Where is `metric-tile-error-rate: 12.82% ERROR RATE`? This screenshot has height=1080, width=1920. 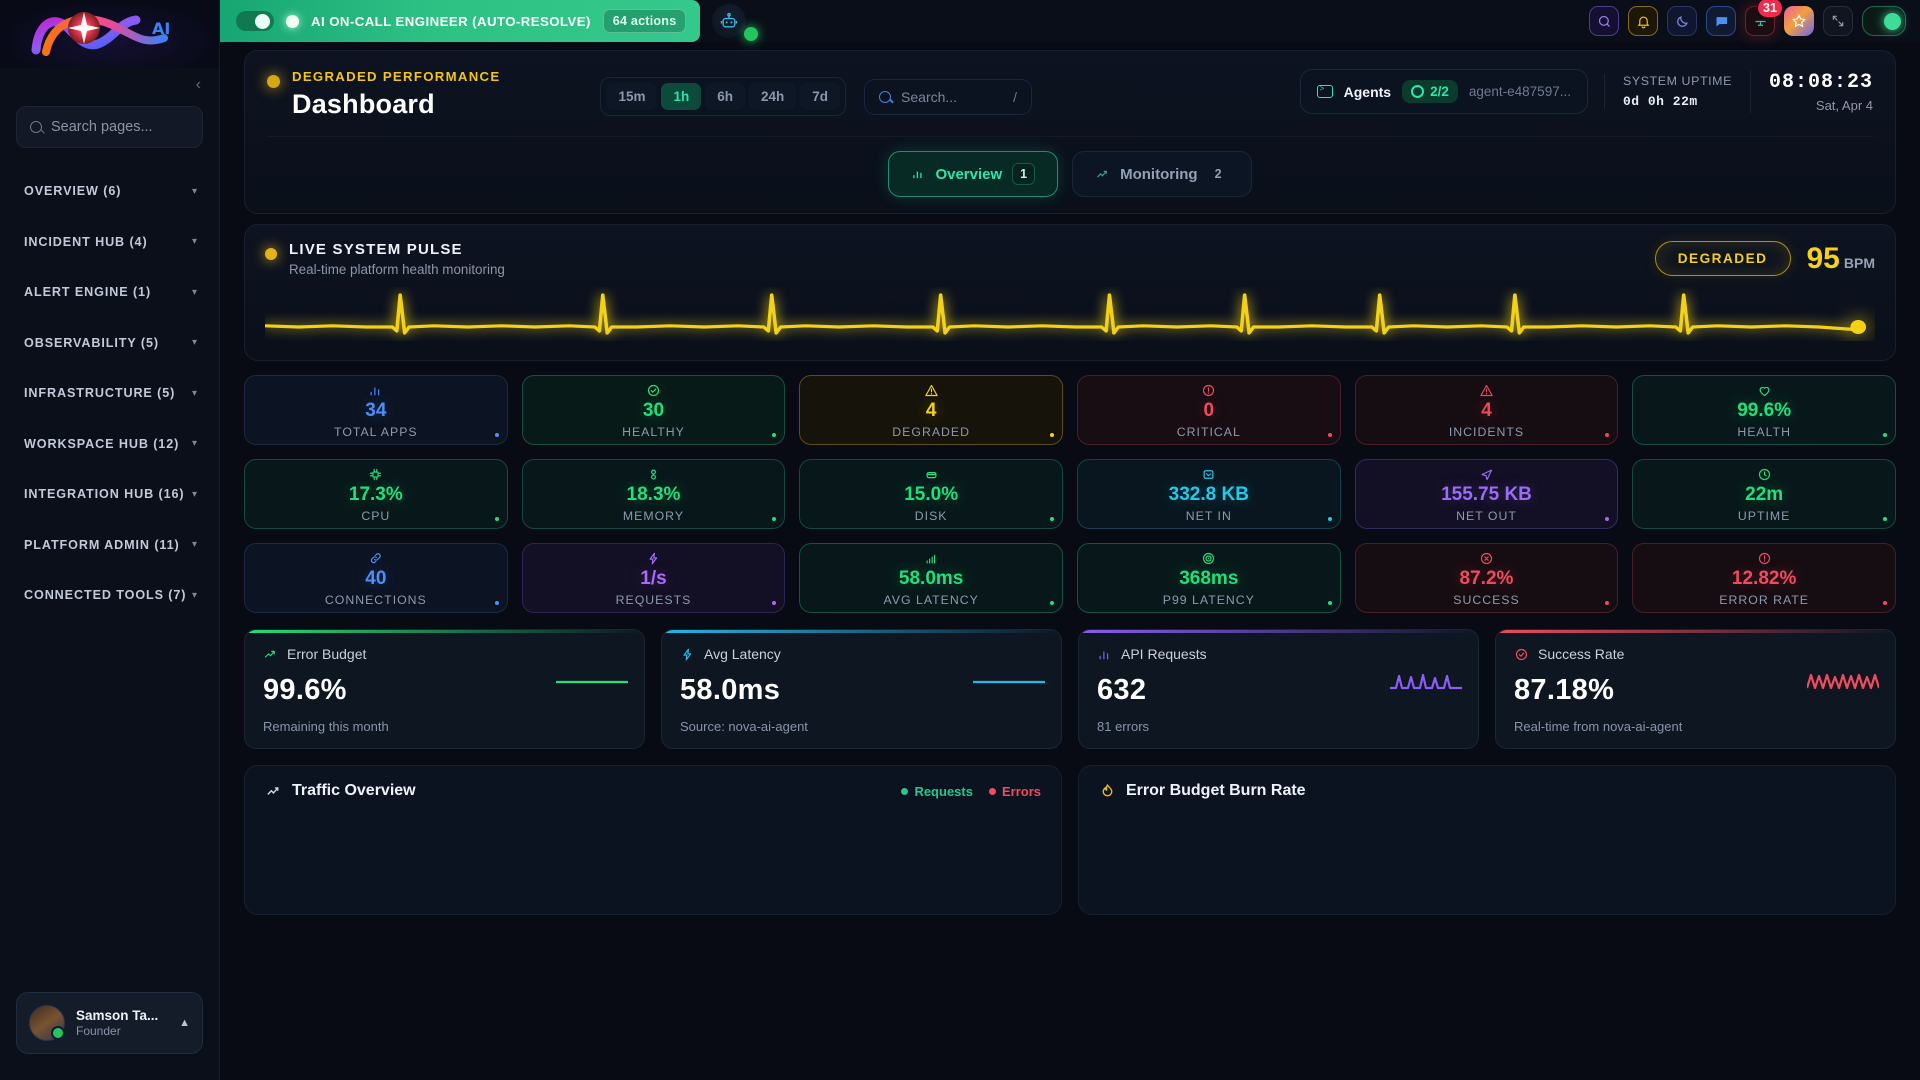 metric-tile-error-rate: 12.82% ERROR RATE is located at coordinates (1764, 578).